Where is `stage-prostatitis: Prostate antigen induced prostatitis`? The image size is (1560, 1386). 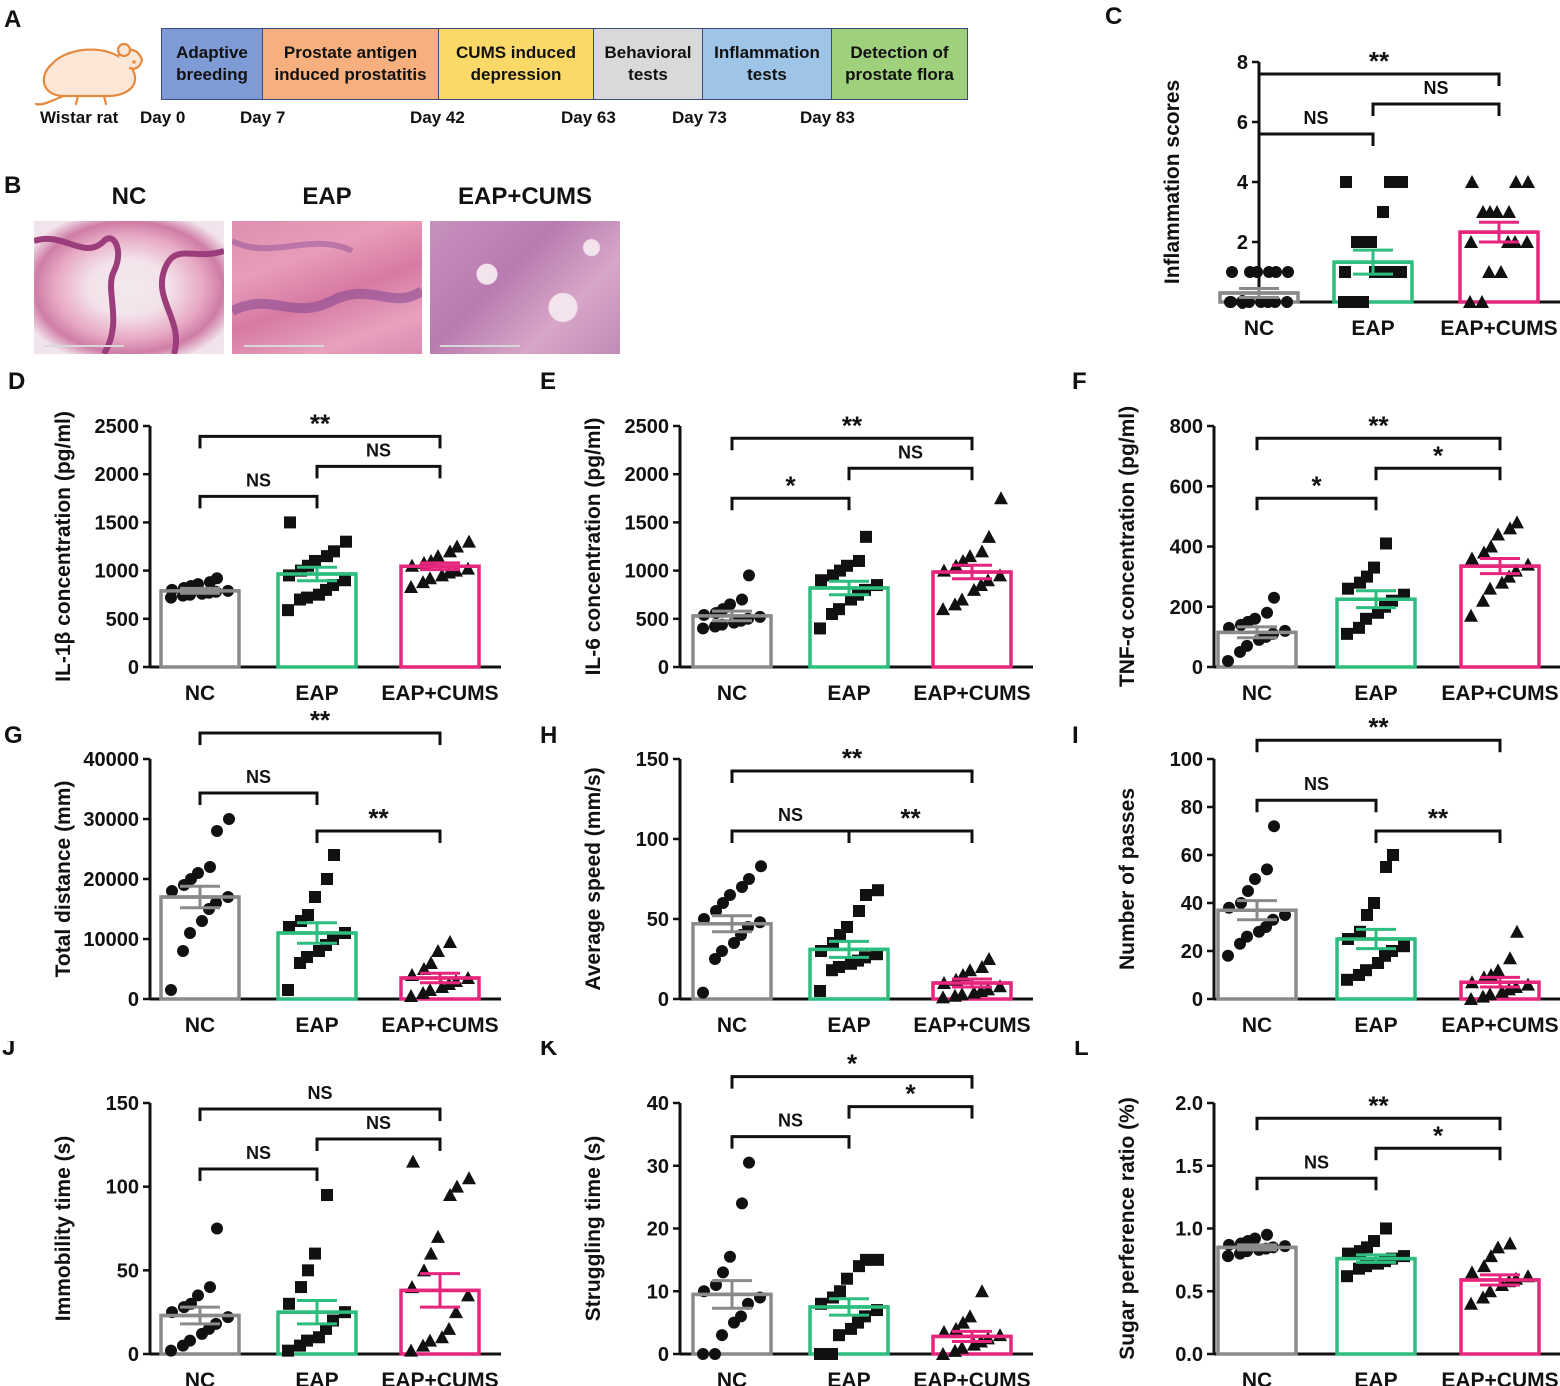 stage-prostatitis: Prostate antigen induced prostatitis is located at coordinates (350, 64).